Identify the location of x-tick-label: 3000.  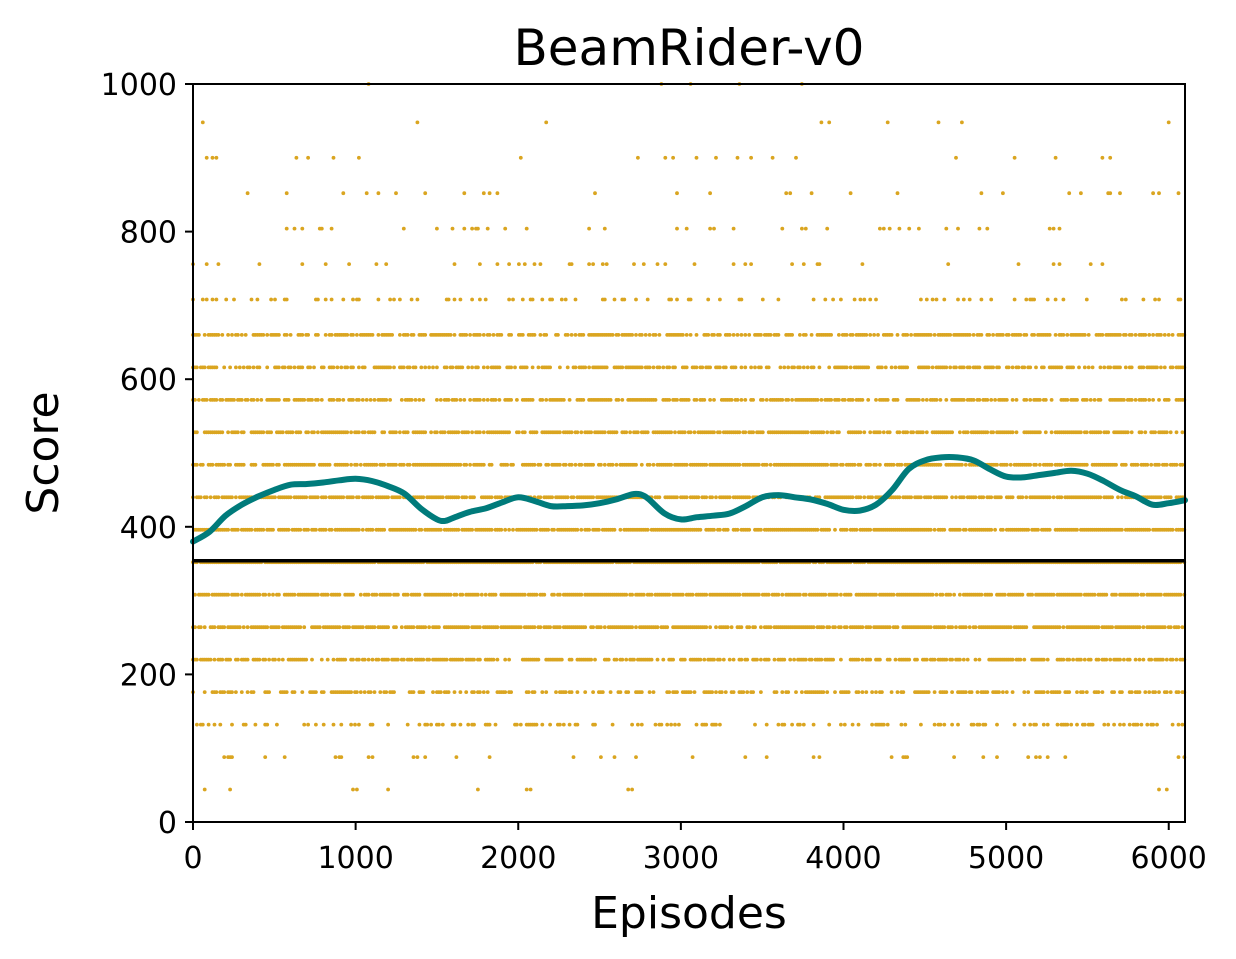
(681, 858).